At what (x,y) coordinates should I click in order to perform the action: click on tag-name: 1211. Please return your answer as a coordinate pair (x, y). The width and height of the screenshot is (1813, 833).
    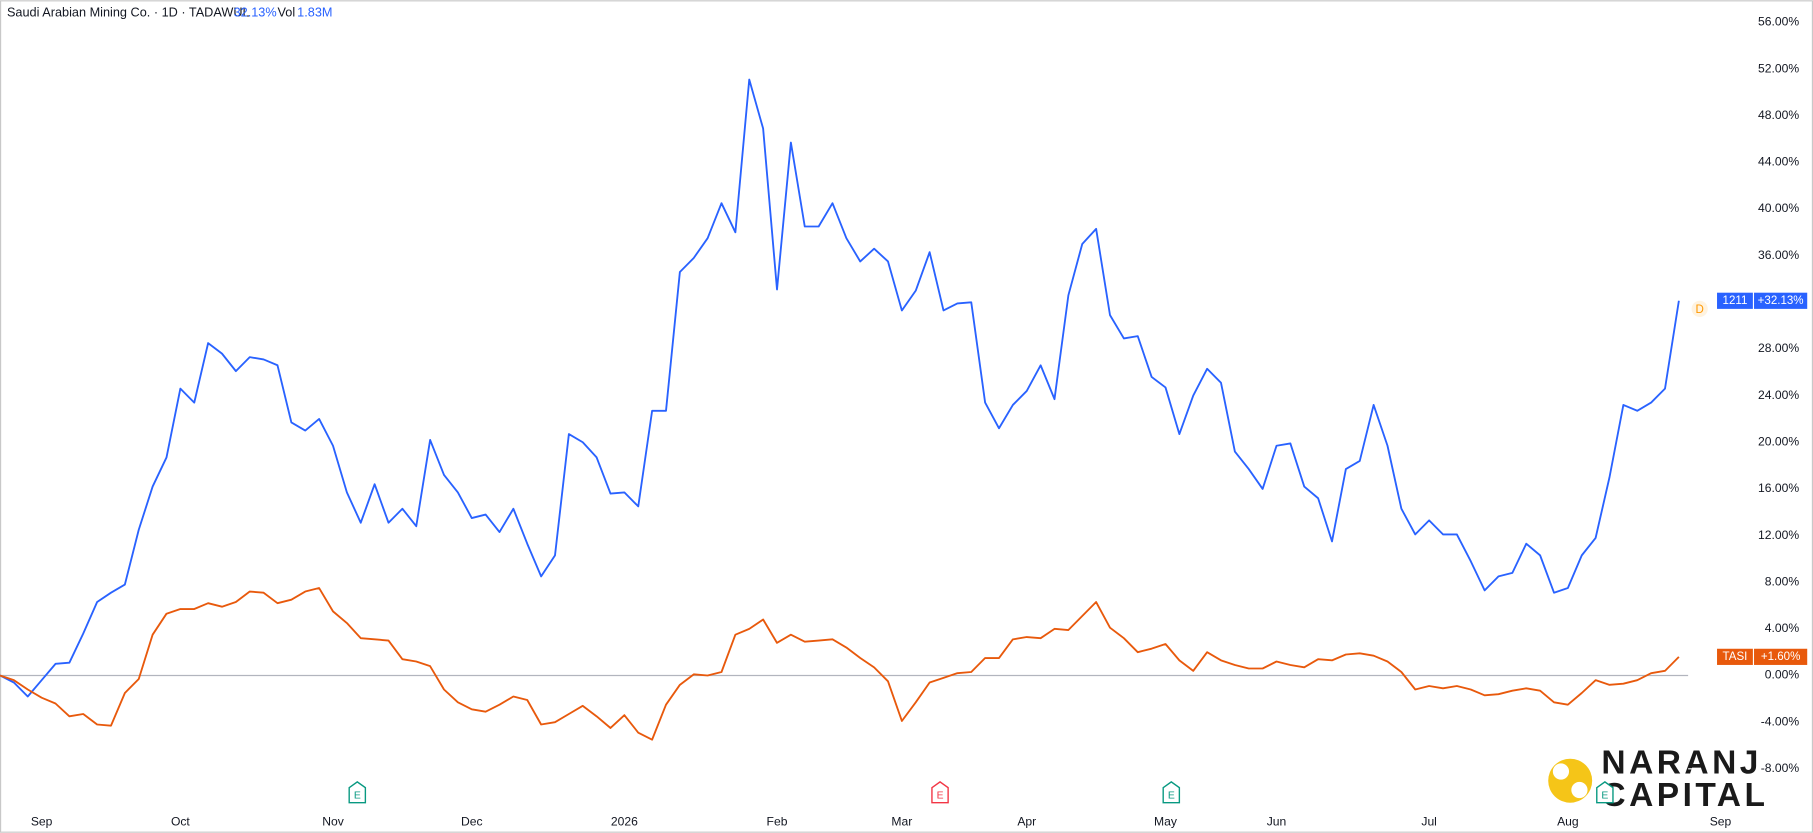
    Looking at the image, I should click on (1735, 301).